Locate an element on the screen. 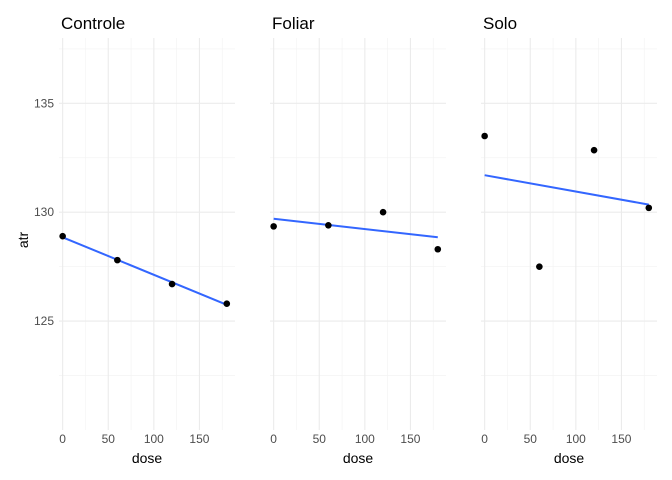 The height and width of the screenshot is (480, 672). y-tick-label: 125 is located at coordinates (44, 321).